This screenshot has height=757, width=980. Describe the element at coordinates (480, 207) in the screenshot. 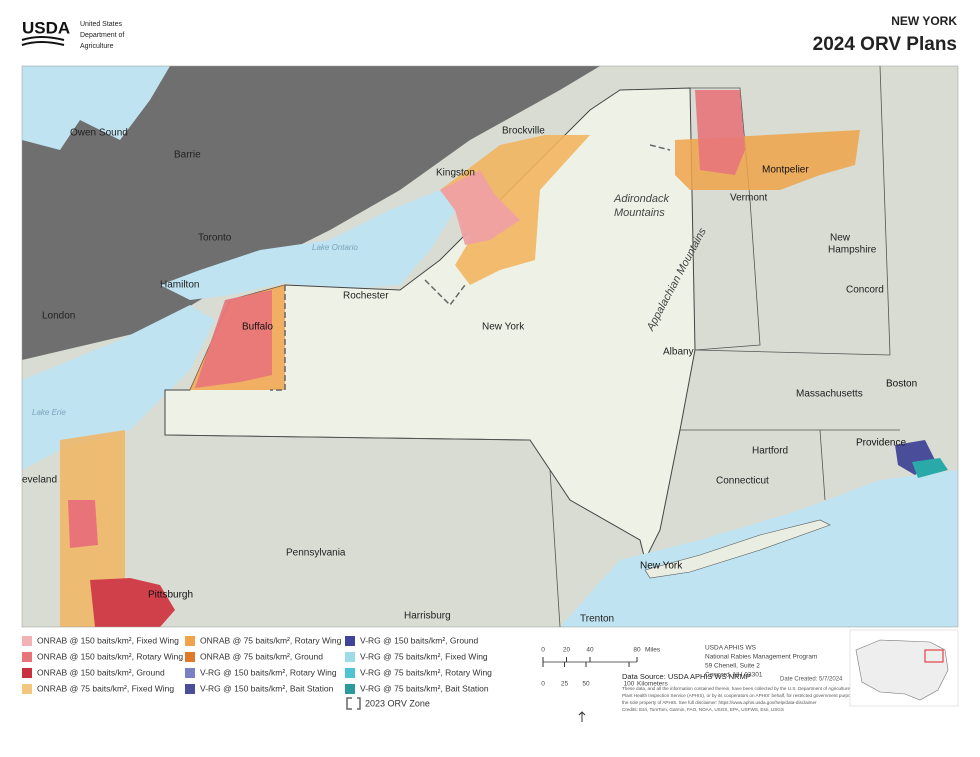

I see `zone-onrab-150-fixed` at that location.